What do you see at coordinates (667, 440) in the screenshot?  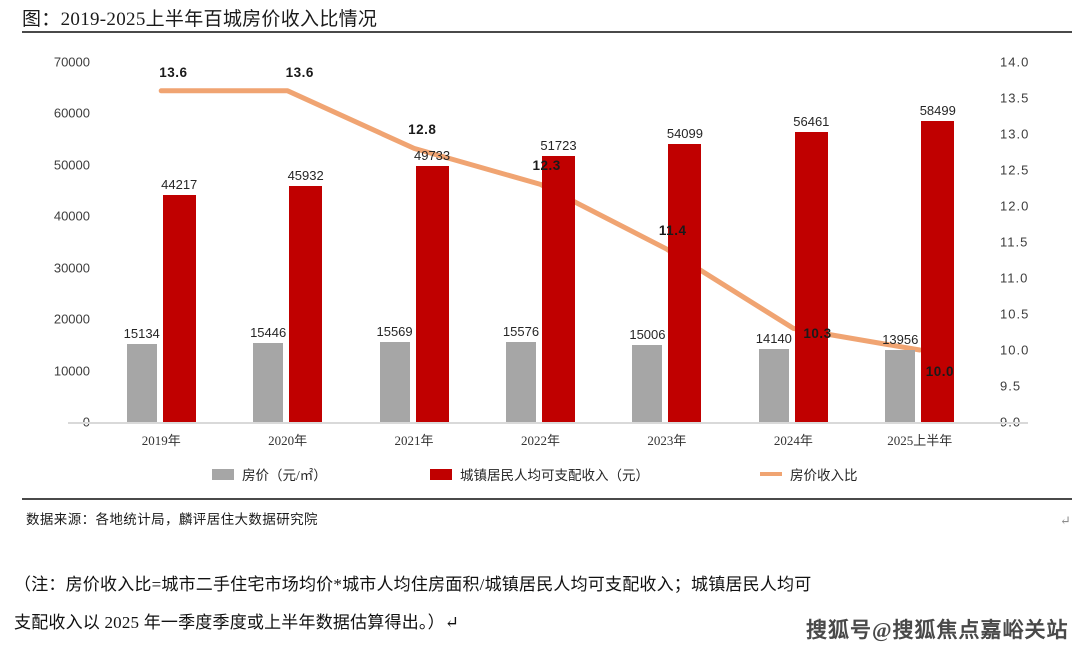 I see `x-axis-label: 2023年` at bounding box center [667, 440].